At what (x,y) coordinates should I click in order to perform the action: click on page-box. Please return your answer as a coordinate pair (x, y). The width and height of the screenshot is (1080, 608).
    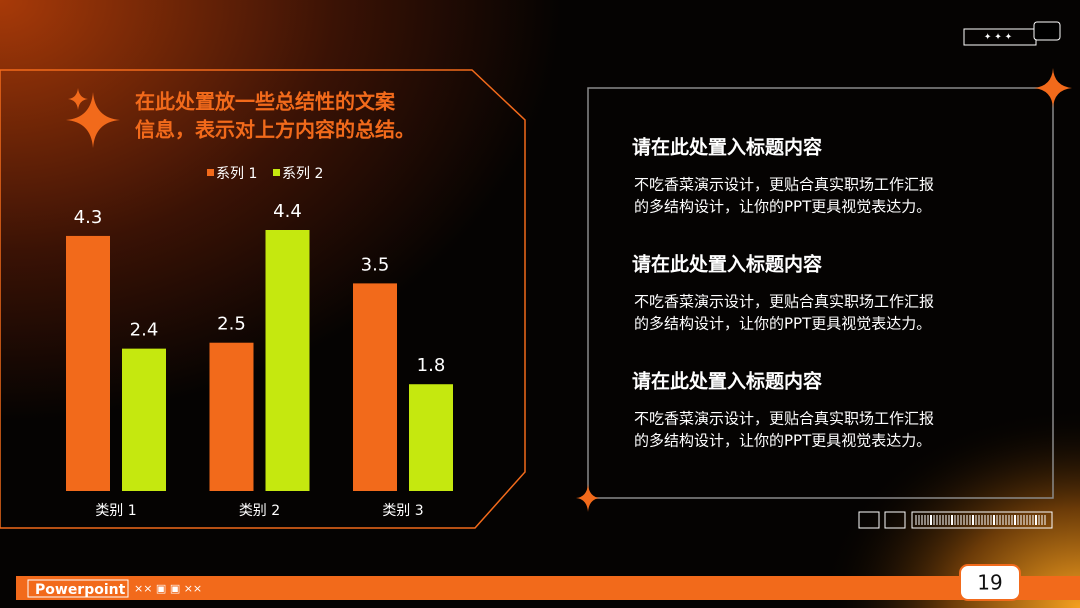
    Looking at the image, I should click on (990, 582).